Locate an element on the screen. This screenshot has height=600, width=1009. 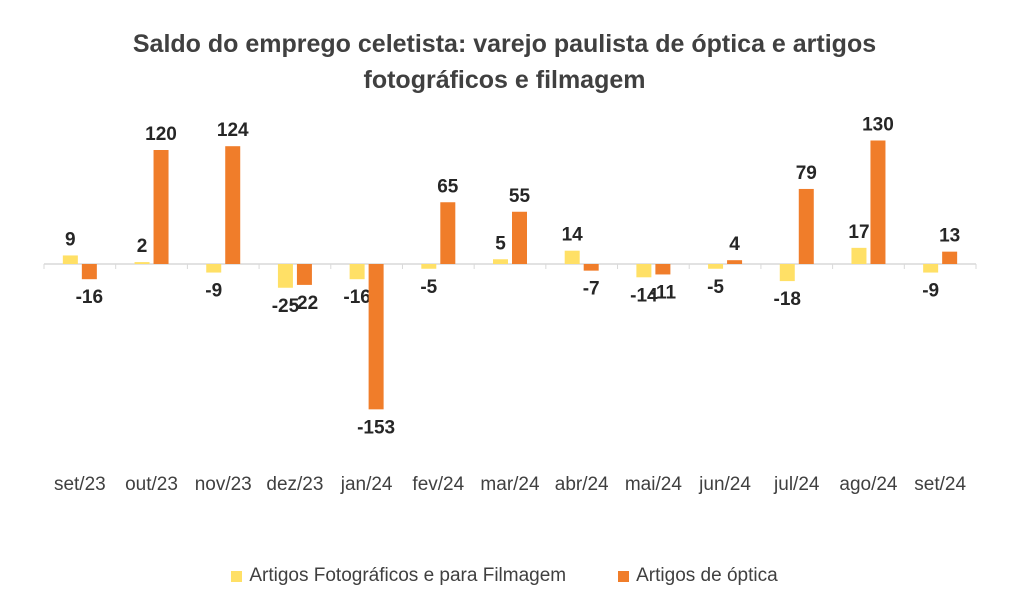
data-label-optics: -153 is located at coordinates (376, 427).